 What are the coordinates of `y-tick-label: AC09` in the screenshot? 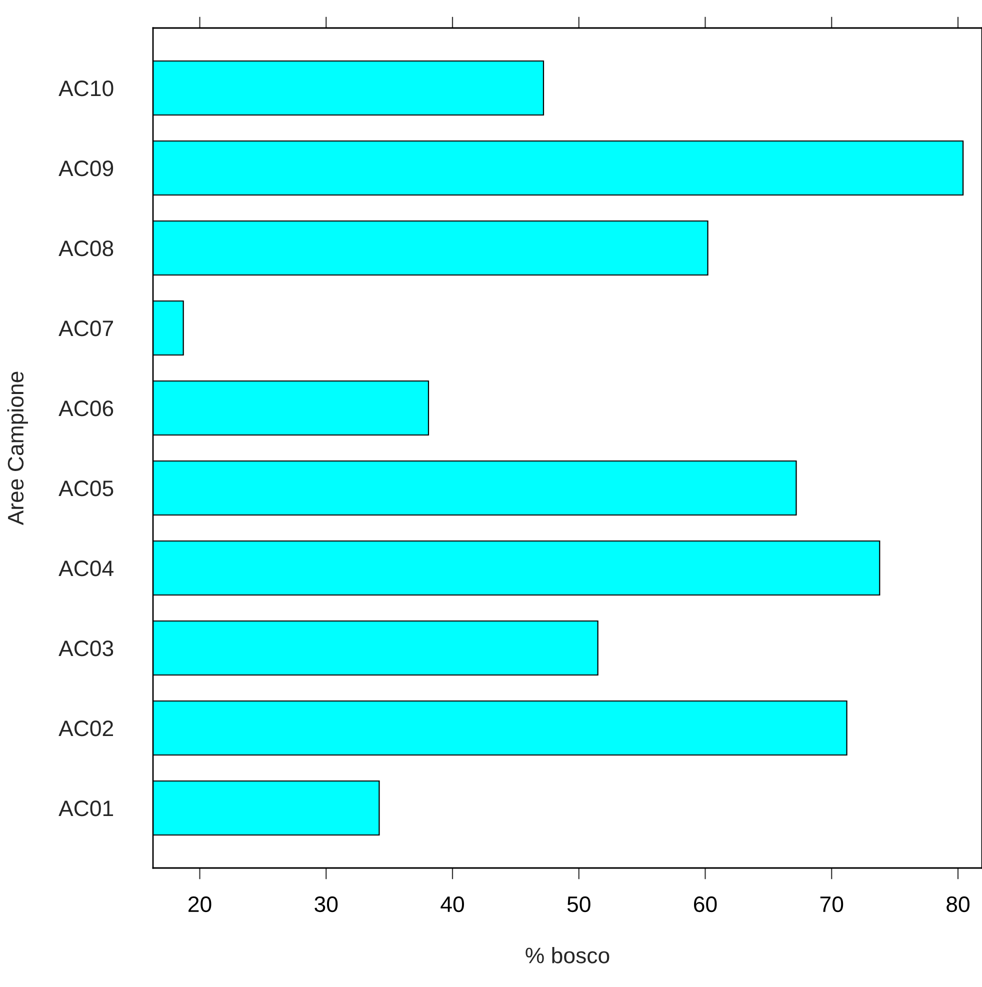 It's located at (86, 168).